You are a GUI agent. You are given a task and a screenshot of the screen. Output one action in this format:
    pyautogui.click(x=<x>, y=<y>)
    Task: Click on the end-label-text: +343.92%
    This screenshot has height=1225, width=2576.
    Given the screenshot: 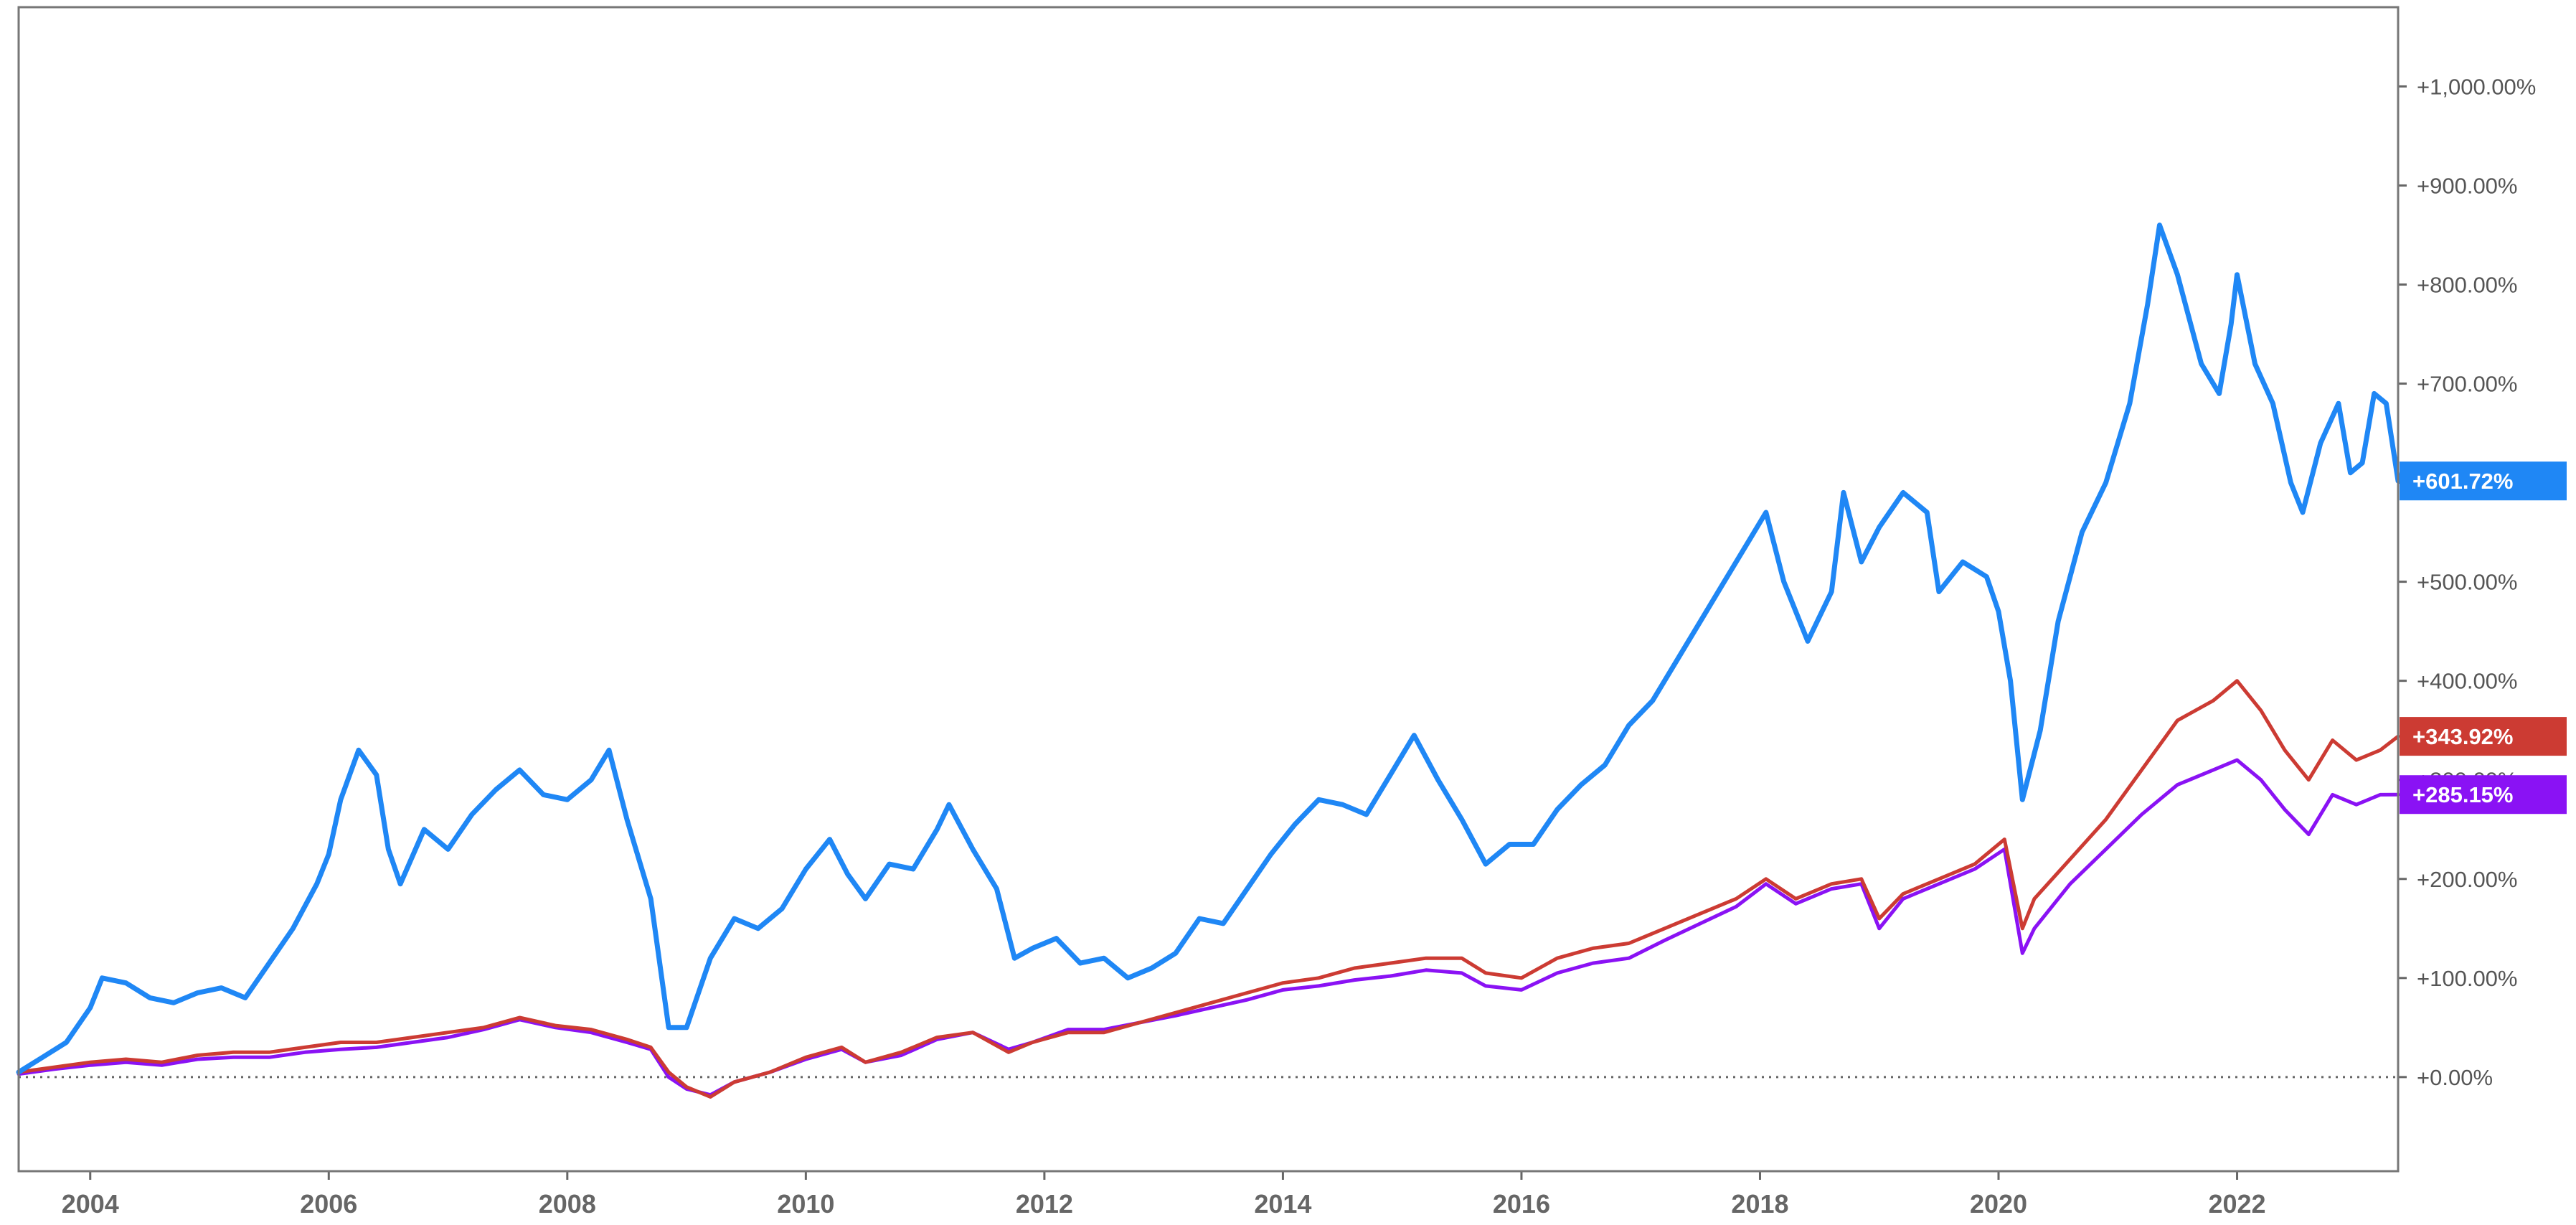 What is the action you would take?
    pyautogui.click(x=2462, y=737)
    